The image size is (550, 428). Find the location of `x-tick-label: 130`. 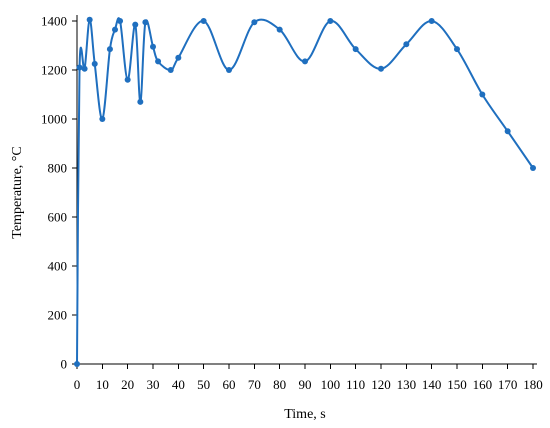

x-tick-label: 130 is located at coordinates (407, 384).